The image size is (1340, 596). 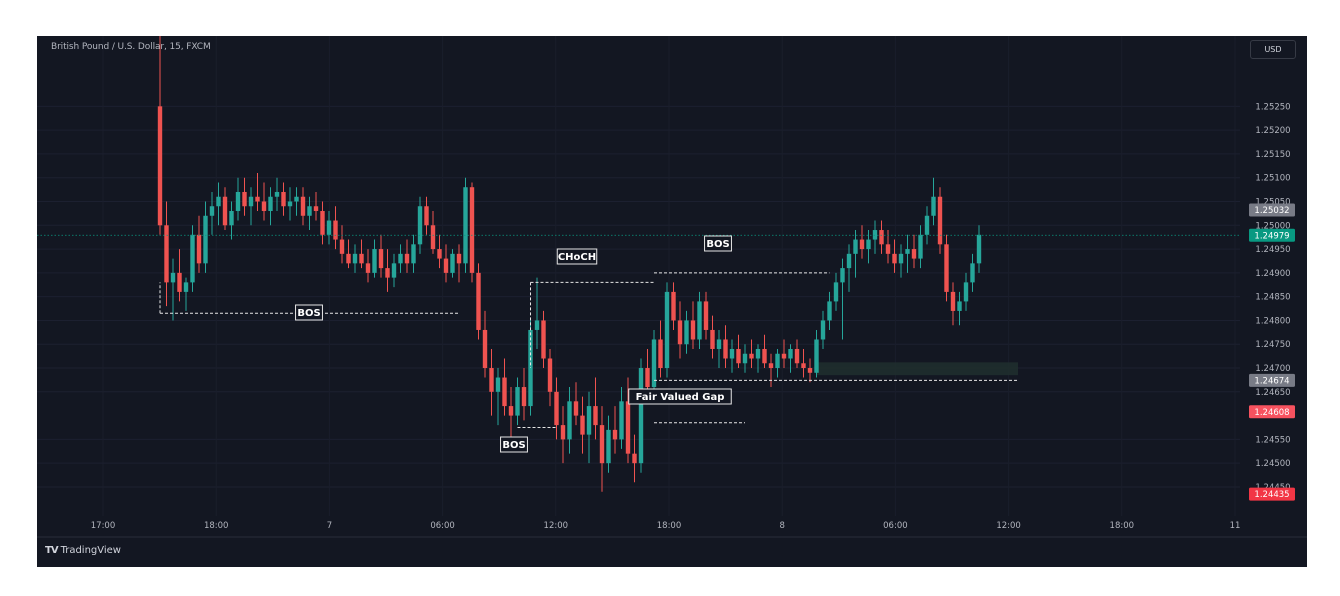 I want to click on price-tick-label: 1.24700, so click(x=1272, y=369).